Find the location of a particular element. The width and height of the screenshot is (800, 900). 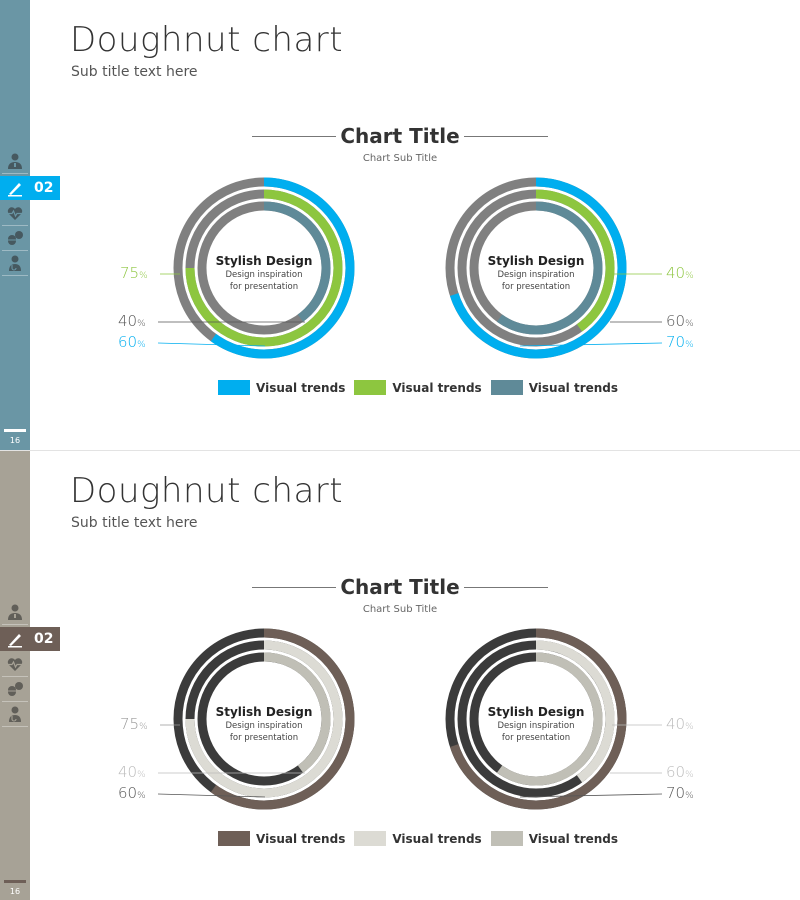

legend-item-2: Visual trends is located at coordinates (418, 387).